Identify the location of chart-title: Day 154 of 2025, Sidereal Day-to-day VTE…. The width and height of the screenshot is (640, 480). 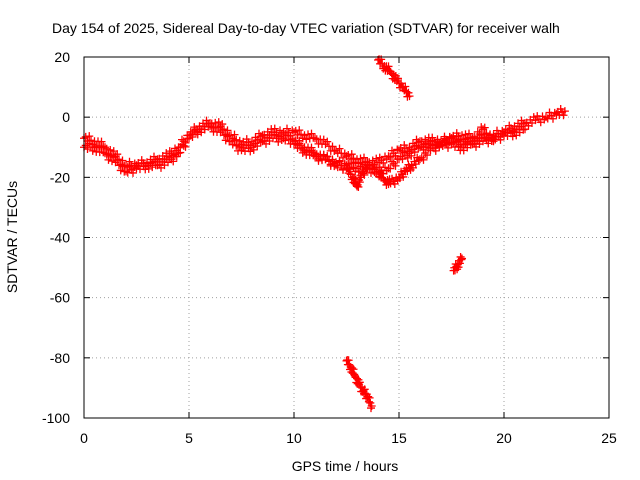
(306, 28).